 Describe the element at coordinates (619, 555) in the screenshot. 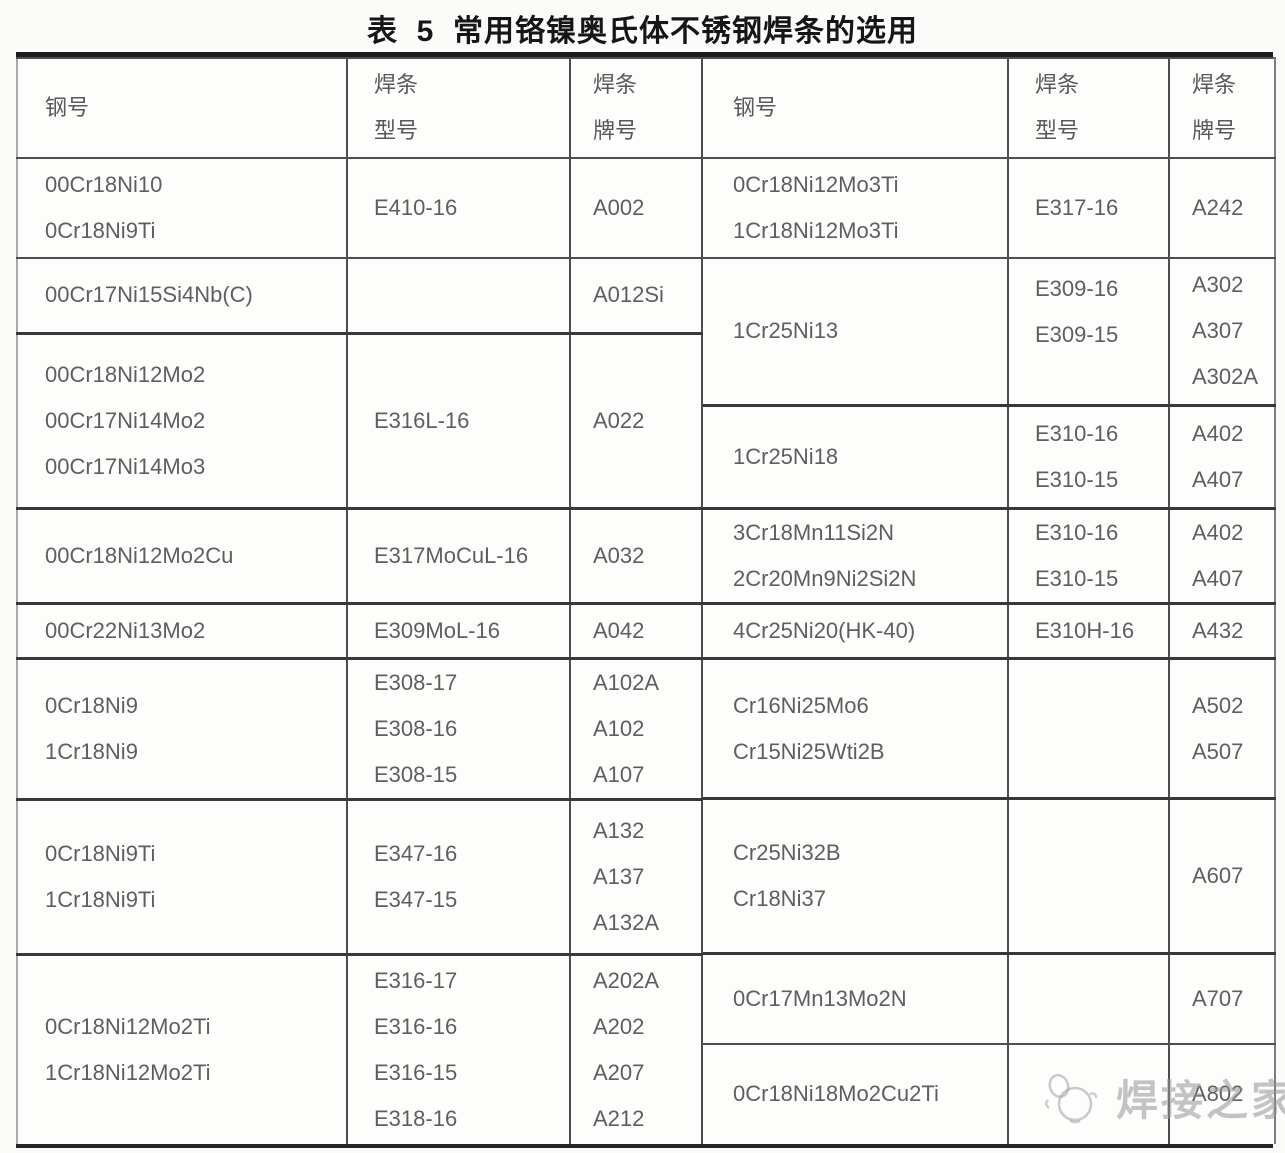

I see `cell-line: A032` at that location.